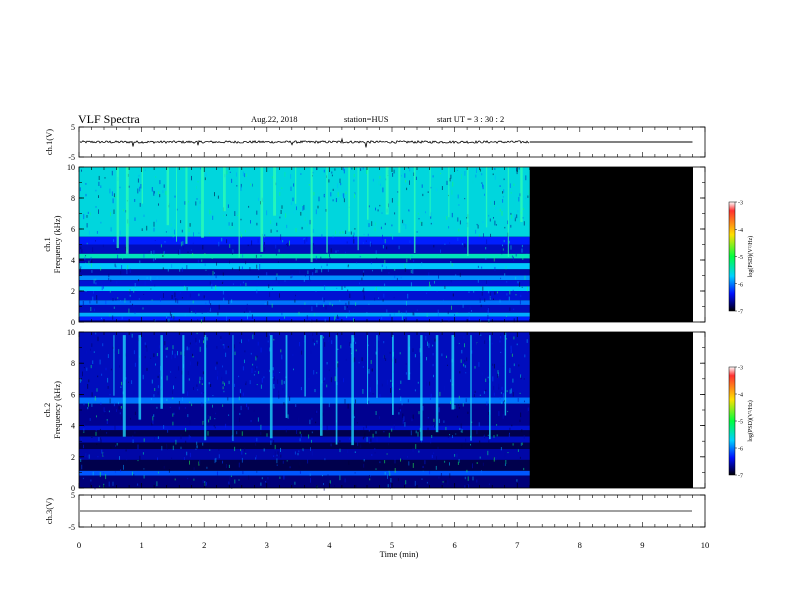 The height and width of the screenshot is (612, 792). What do you see at coordinates (71, 332) in the screenshot?
I see `y-tick-label: 10` at bounding box center [71, 332].